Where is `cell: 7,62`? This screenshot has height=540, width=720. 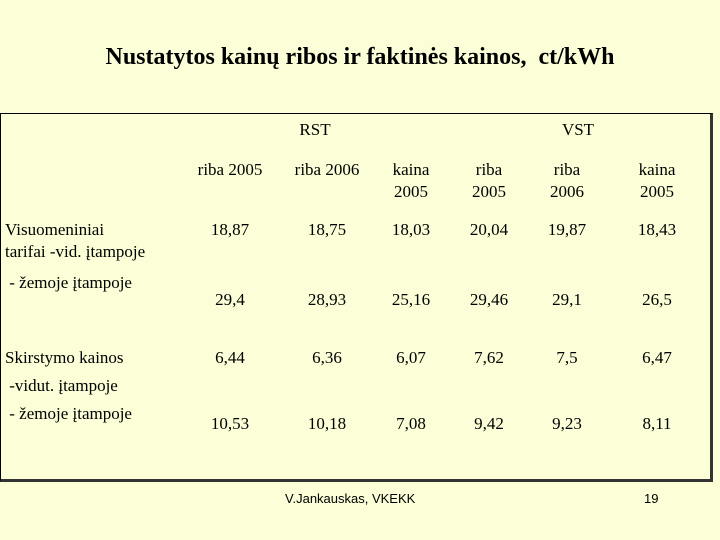 cell: 7,62 is located at coordinates (489, 357).